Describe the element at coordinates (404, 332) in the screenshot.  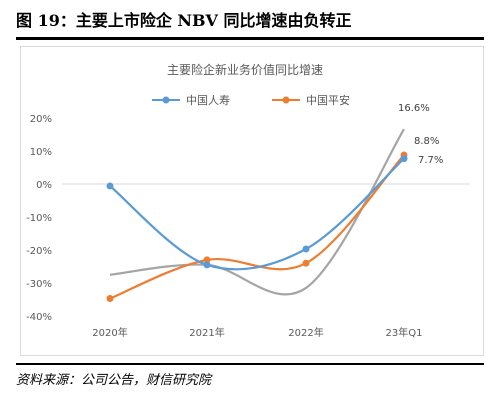
I see `x-tick-label: 23年Q1` at that location.